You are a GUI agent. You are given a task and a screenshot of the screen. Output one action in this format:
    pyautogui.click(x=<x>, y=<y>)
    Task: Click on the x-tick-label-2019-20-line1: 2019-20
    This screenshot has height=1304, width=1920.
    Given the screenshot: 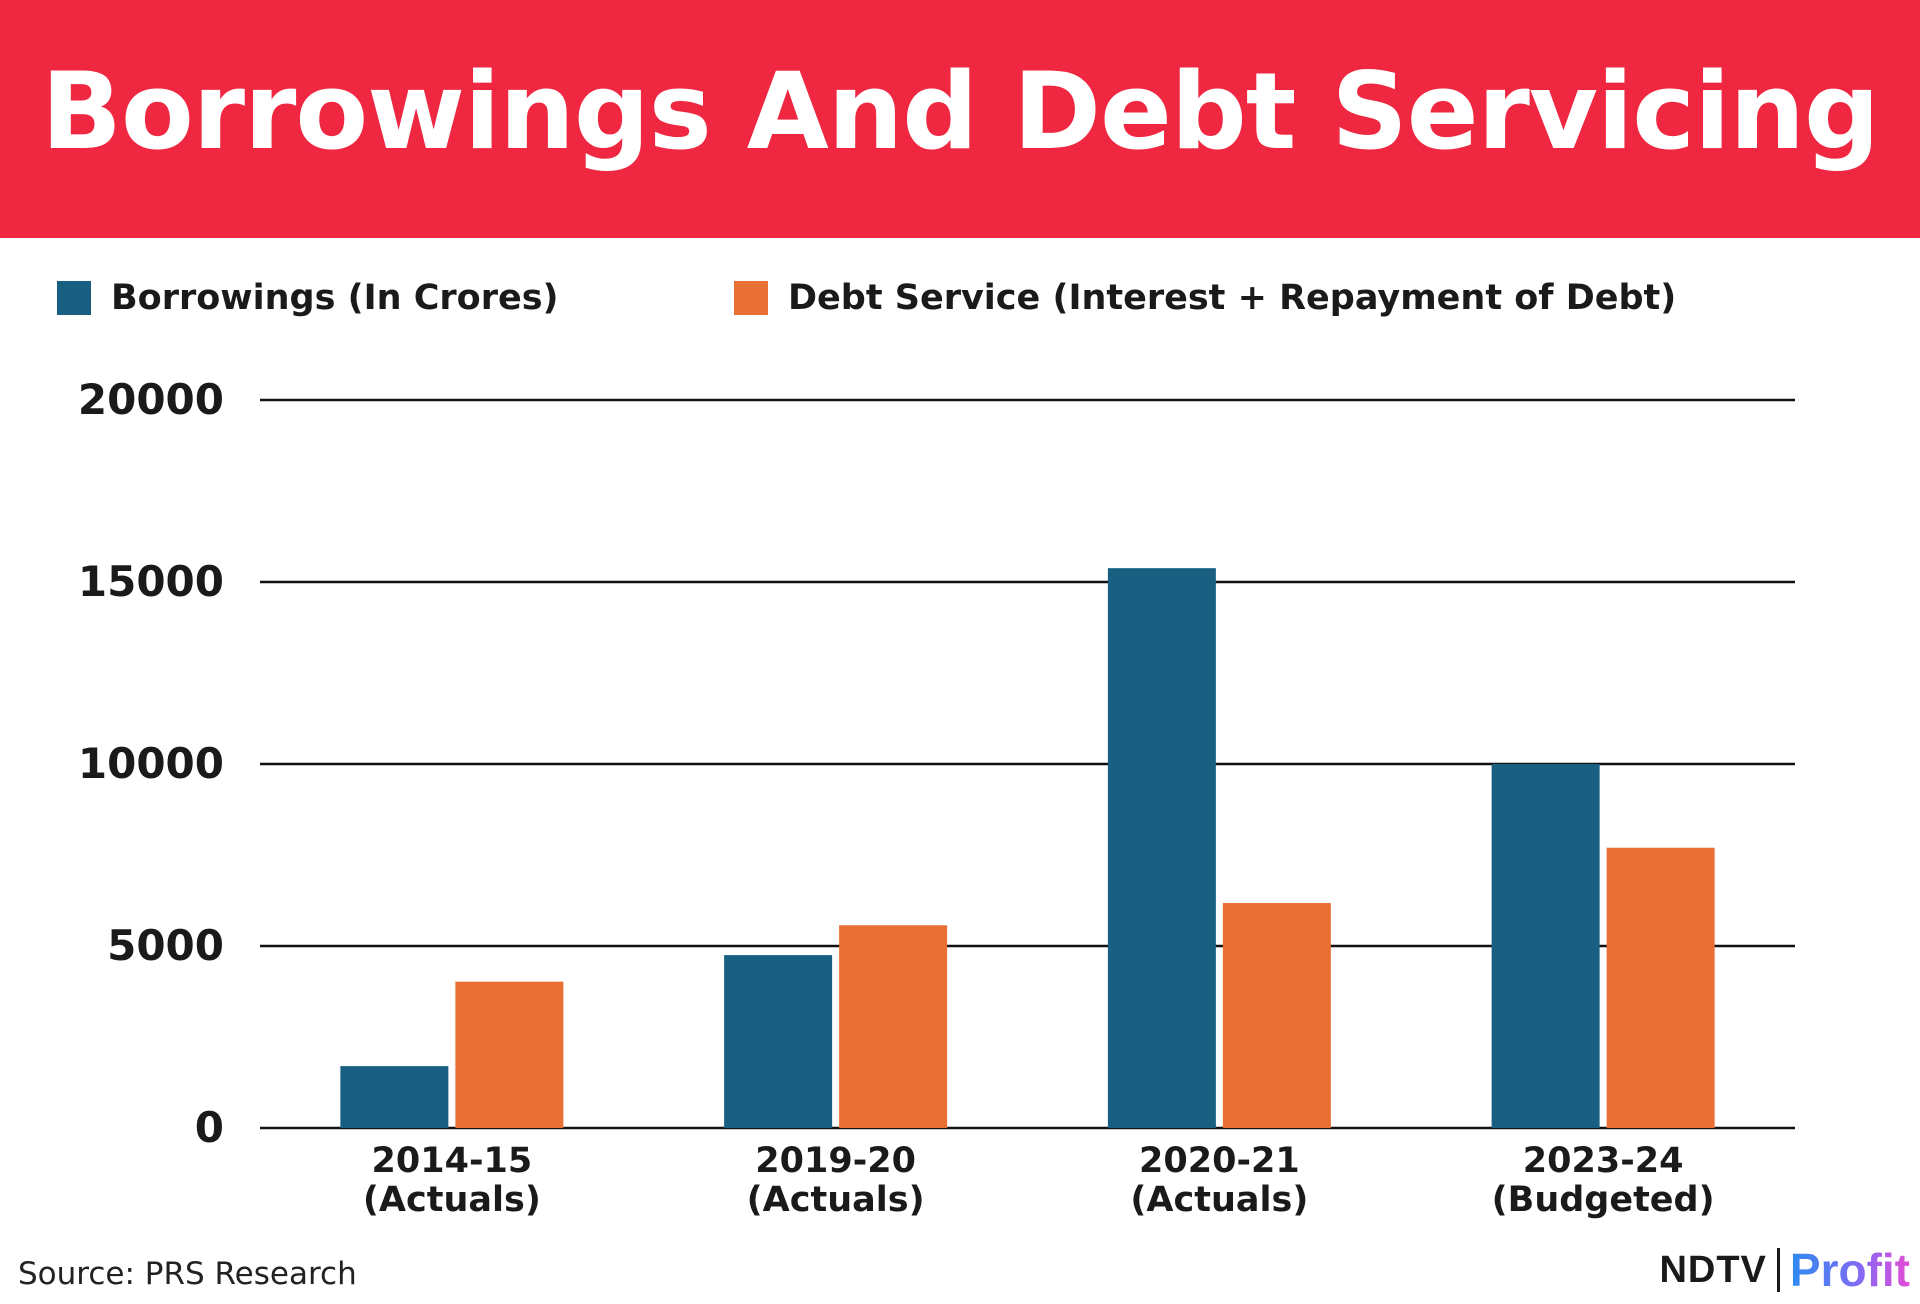 What is the action you would take?
    pyautogui.click(x=835, y=1161)
    